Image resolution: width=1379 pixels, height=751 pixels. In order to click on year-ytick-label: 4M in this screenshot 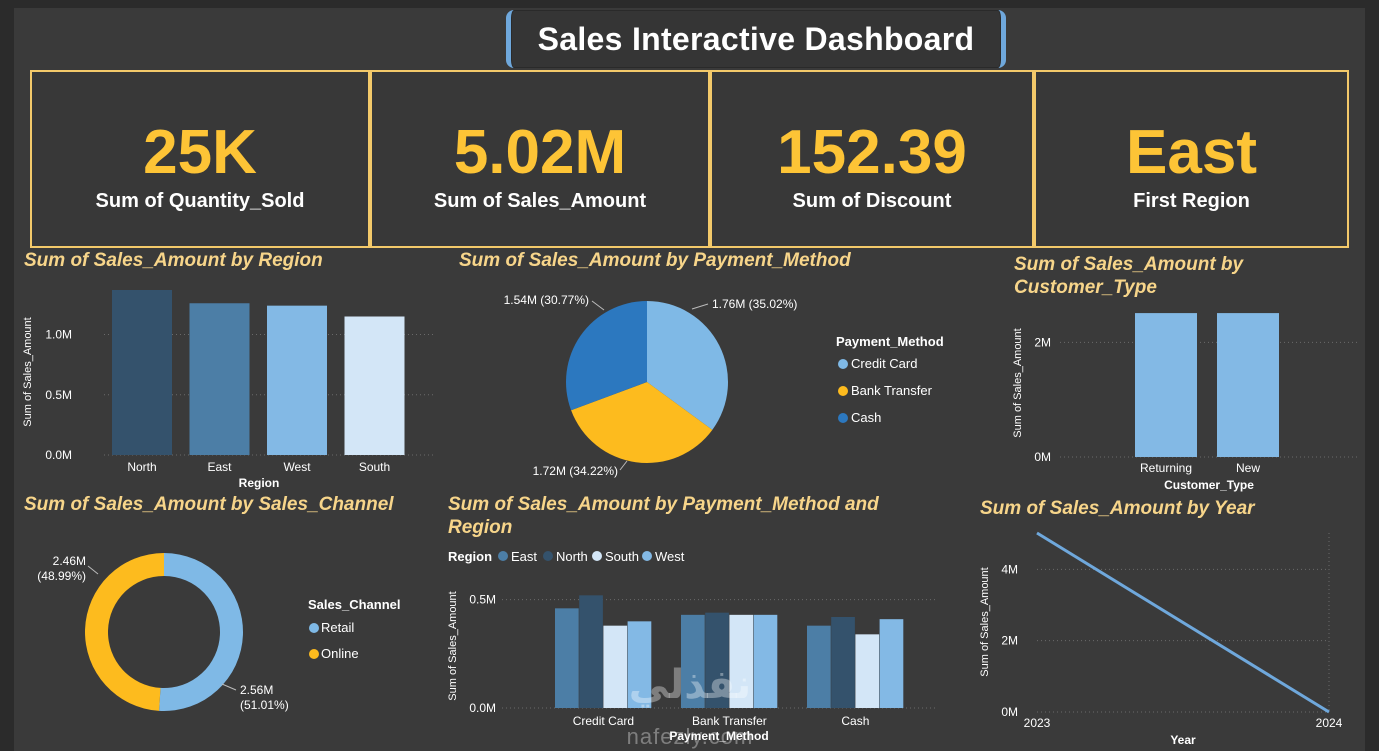, I will do `click(1009, 569)`.